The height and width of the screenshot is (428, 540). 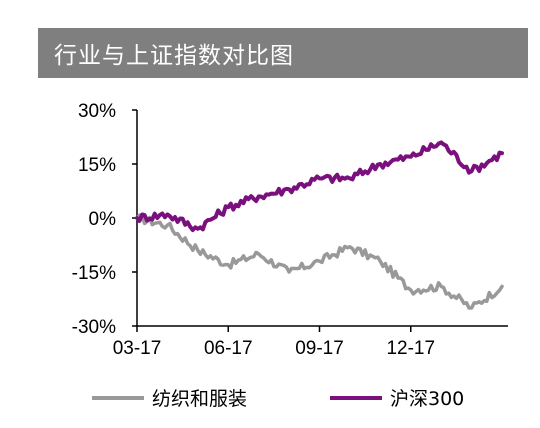 What do you see at coordinates (199, 399) in the screenshot?
I see `legend-label: 纺织和服装` at bounding box center [199, 399].